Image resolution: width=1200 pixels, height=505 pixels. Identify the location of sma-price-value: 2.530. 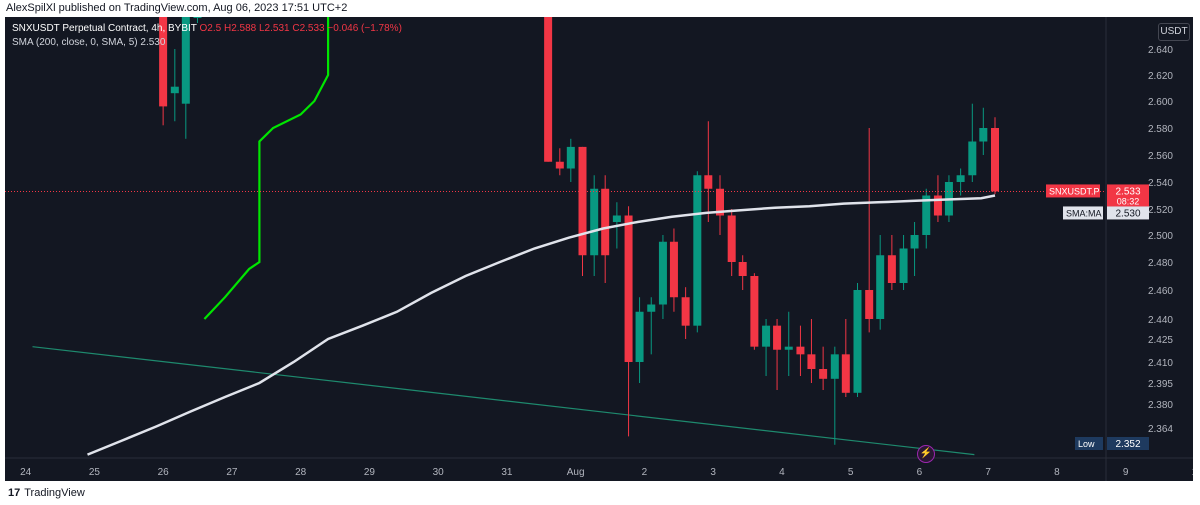
(1127, 213).